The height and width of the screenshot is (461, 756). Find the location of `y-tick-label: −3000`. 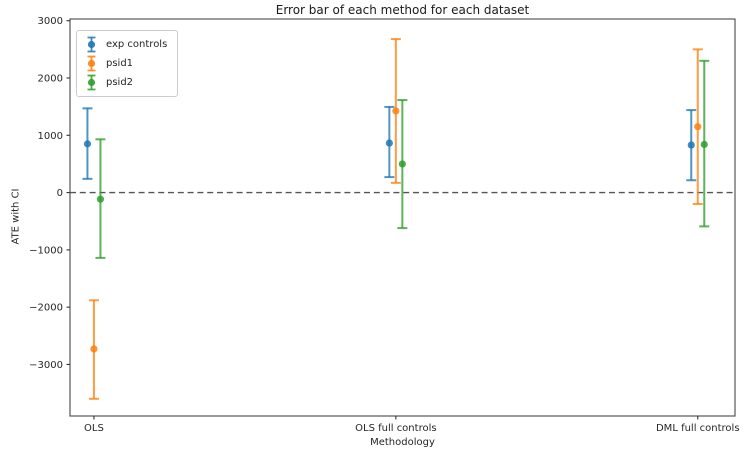

y-tick-label: −3000 is located at coordinates (46, 365).